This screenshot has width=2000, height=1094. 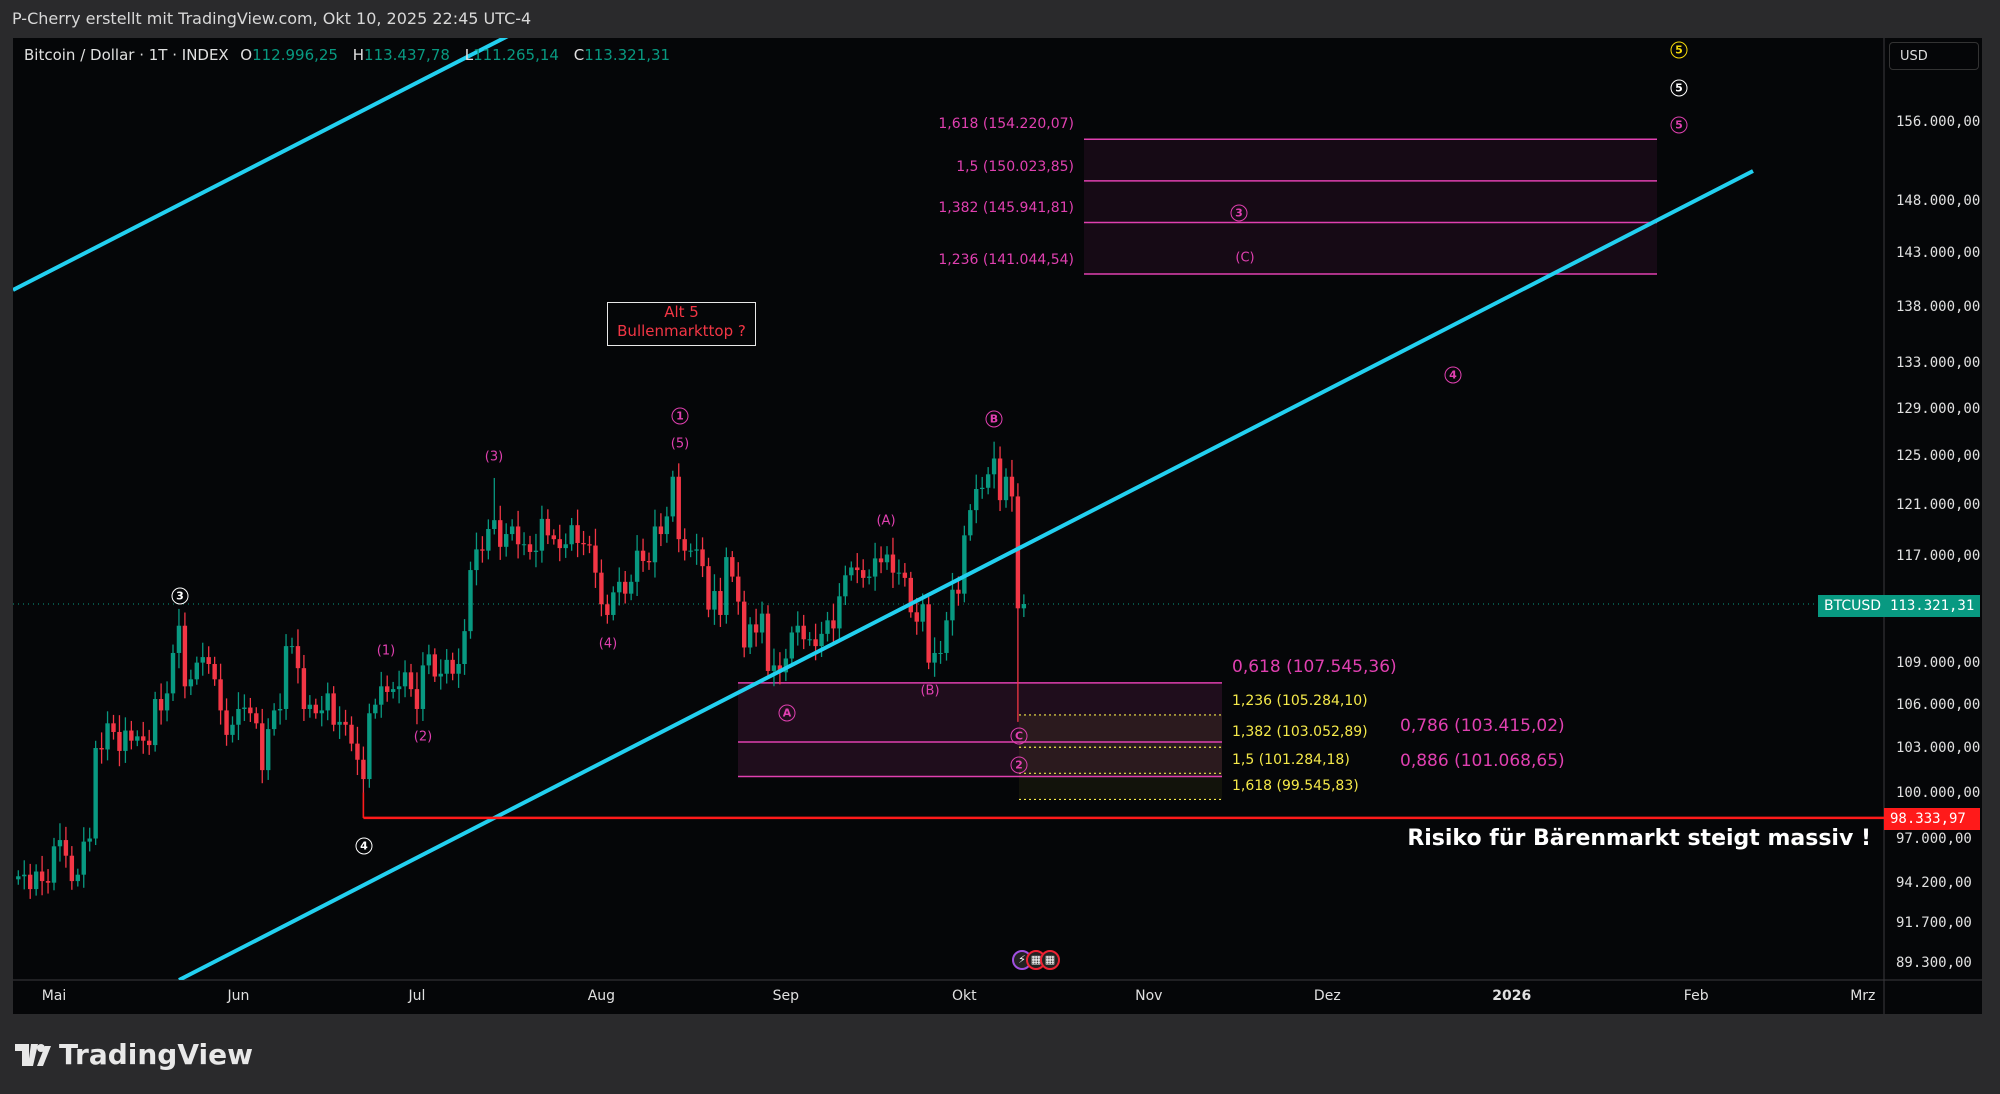 I want to click on wave-label-paren-4: (4), so click(x=608, y=644).